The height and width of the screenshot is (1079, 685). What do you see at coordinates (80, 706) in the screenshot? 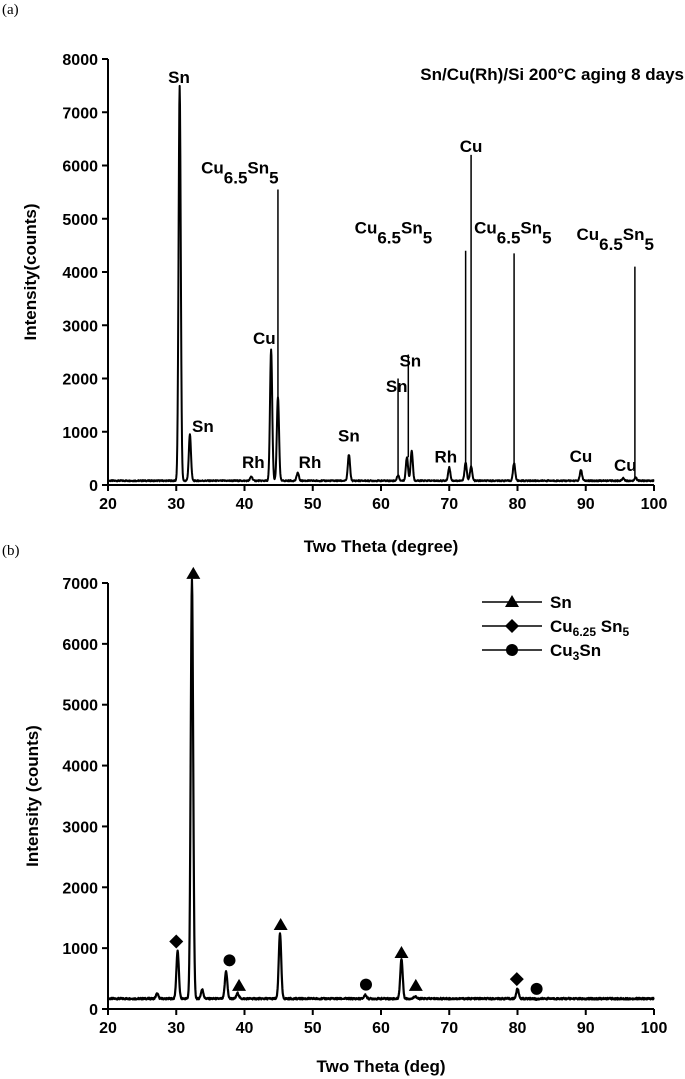
I see `panel-b-y-tick-label: 5000` at bounding box center [80, 706].